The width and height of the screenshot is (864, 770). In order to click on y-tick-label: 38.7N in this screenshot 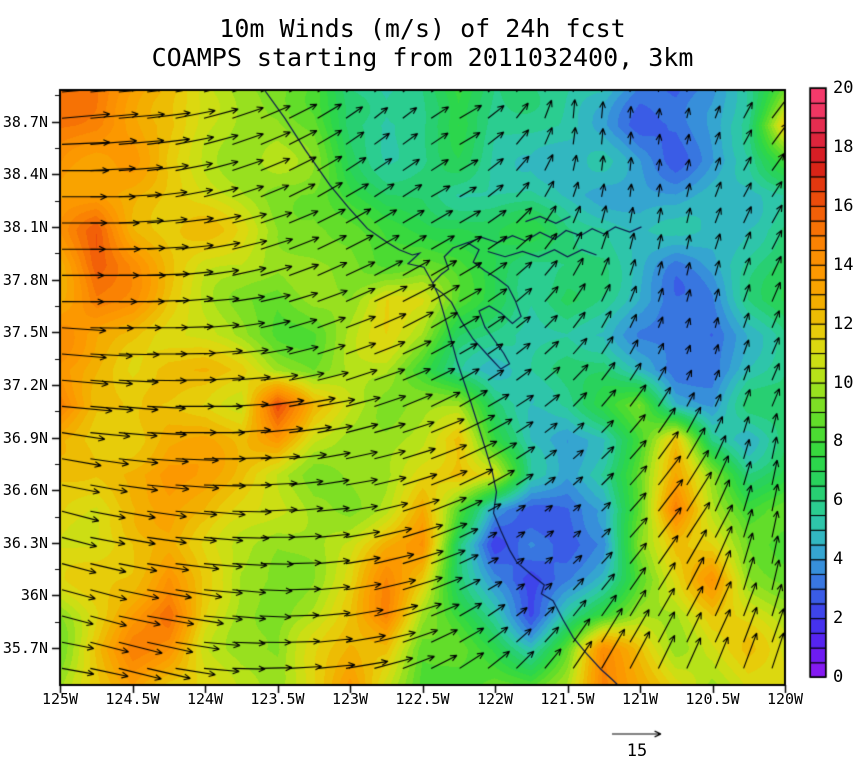, I will do `click(25, 121)`.